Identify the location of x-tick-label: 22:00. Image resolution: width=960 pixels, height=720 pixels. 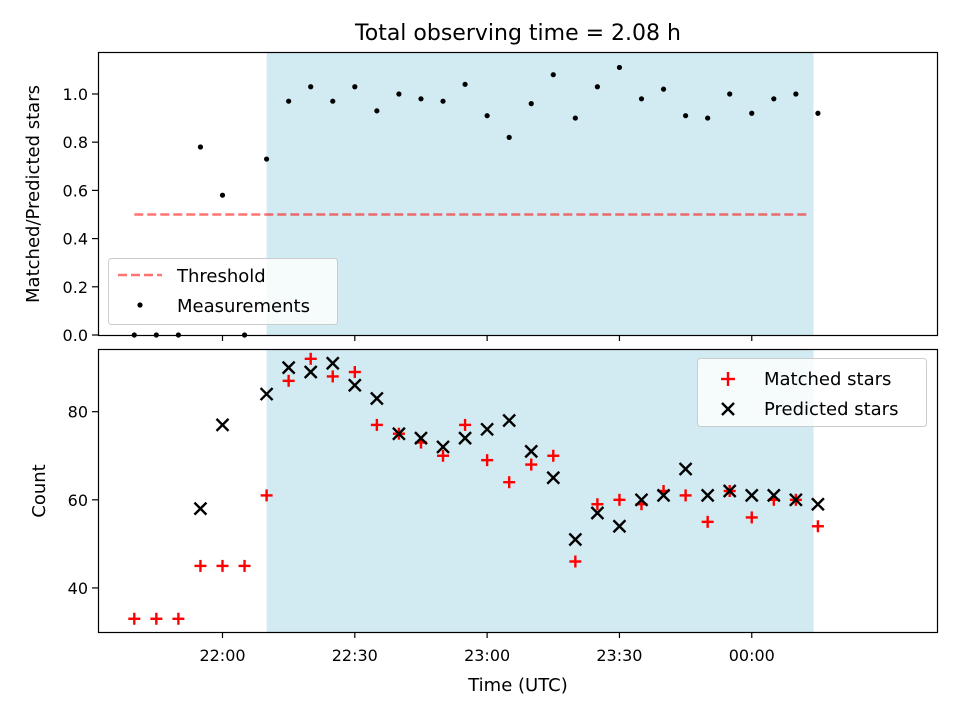
(222, 655).